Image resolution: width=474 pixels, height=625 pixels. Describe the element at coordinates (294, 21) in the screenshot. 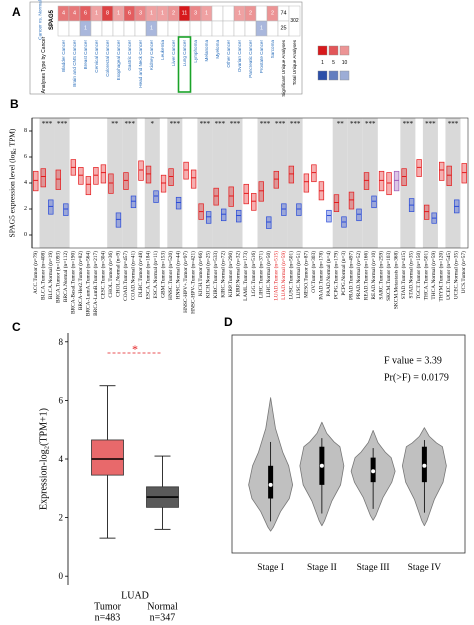

I see `total-value: 302` at that location.